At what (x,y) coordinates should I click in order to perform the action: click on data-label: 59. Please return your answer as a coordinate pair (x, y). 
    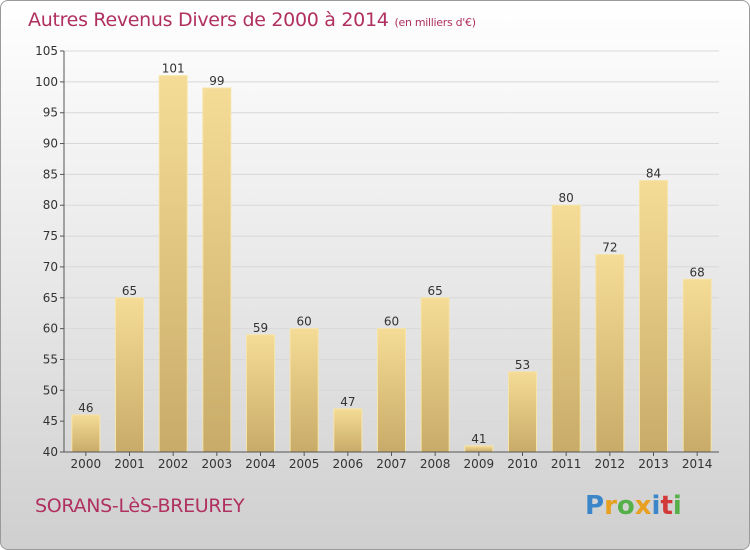
    Looking at the image, I should click on (260, 328).